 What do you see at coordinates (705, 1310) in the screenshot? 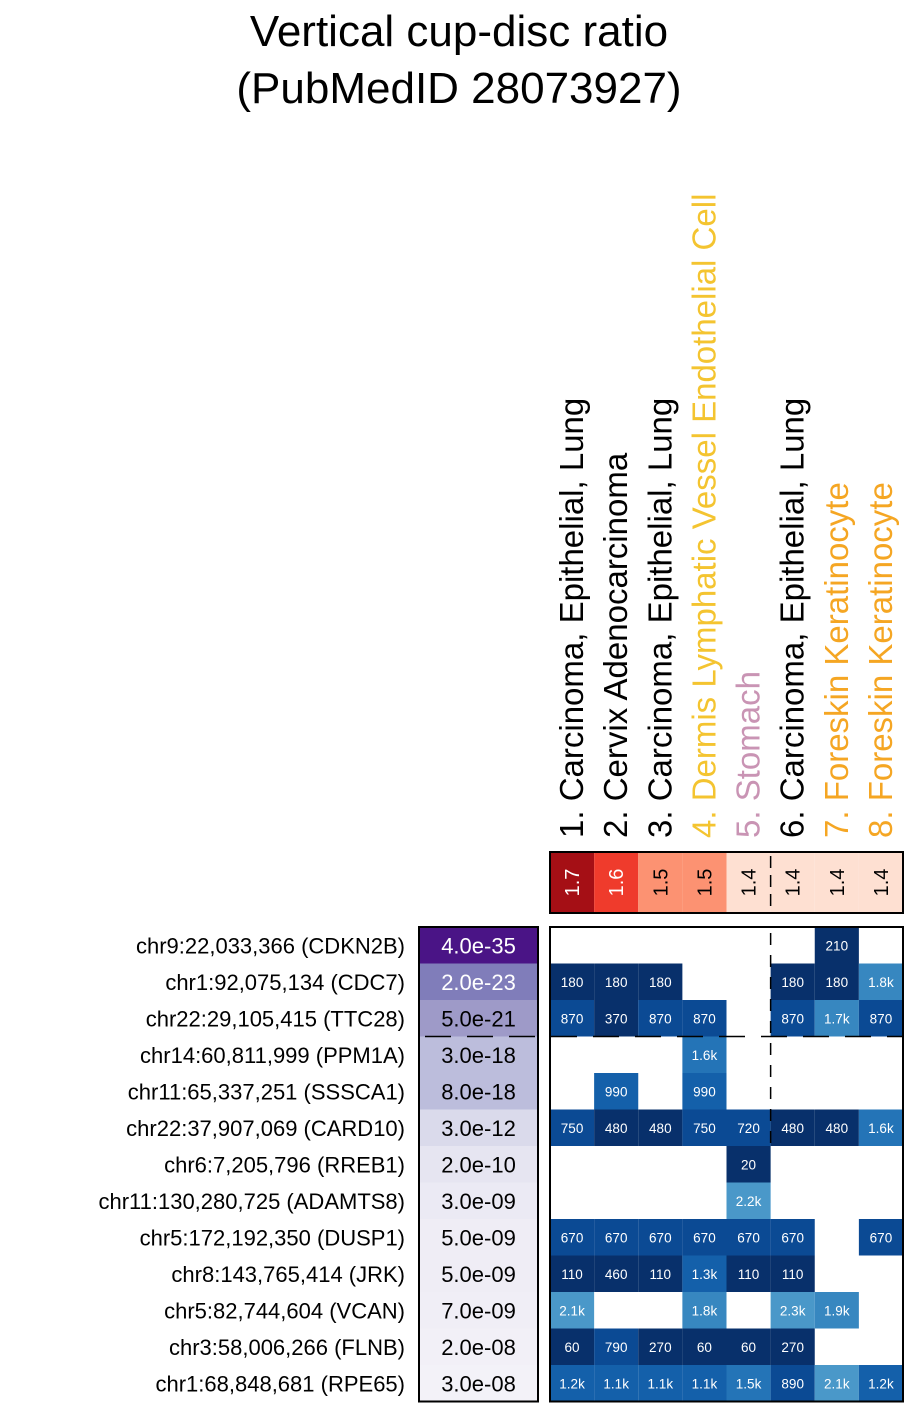
I see `cell-value: 1.8k` at bounding box center [705, 1310].